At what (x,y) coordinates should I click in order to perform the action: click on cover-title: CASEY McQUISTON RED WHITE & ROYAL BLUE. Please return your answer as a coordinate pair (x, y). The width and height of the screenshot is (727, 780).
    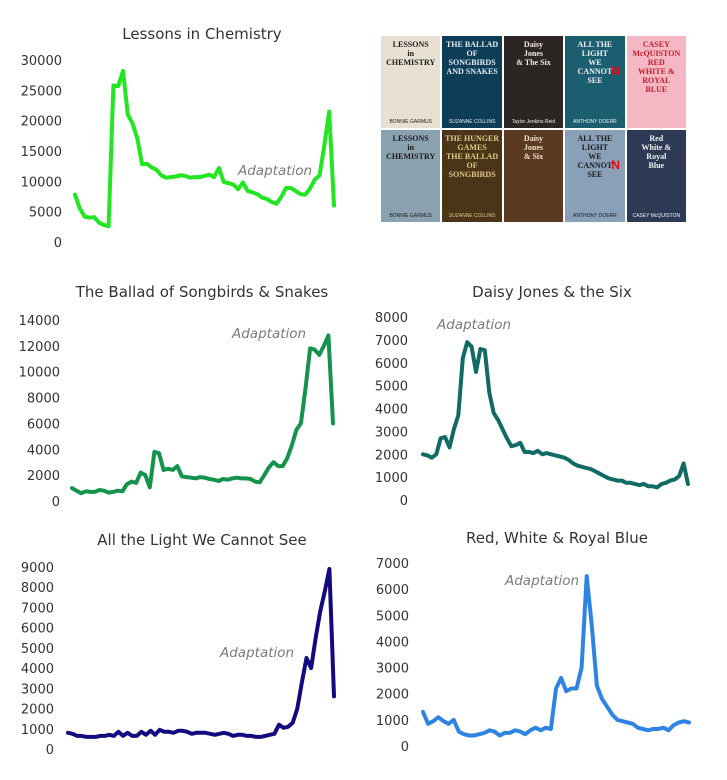
    Looking at the image, I should click on (656, 67).